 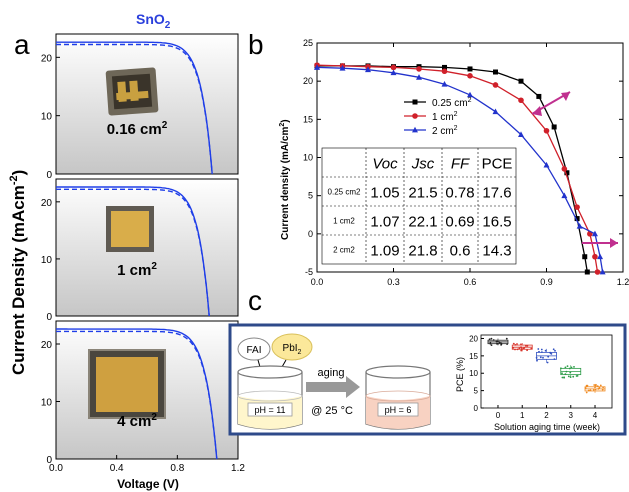 What do you see at coordinates (422, 193) in the screenshot?
I see `table-cell: 21.5` at bounding box center [422, 193].